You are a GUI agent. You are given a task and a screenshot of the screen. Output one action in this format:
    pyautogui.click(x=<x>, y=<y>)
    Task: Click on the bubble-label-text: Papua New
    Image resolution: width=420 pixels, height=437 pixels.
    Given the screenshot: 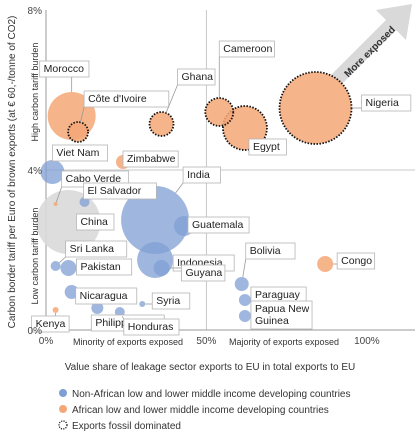 What is the action you would take?
    pyautogui.click(x=282, y=309)
    